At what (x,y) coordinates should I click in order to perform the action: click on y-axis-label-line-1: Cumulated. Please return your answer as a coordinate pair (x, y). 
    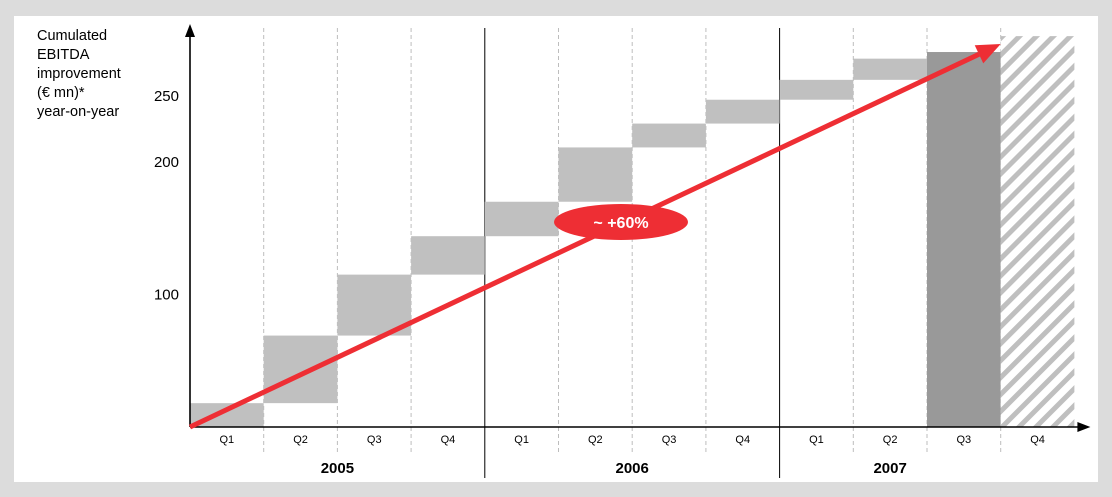
    Looking at the image, I should click on (72, 36).